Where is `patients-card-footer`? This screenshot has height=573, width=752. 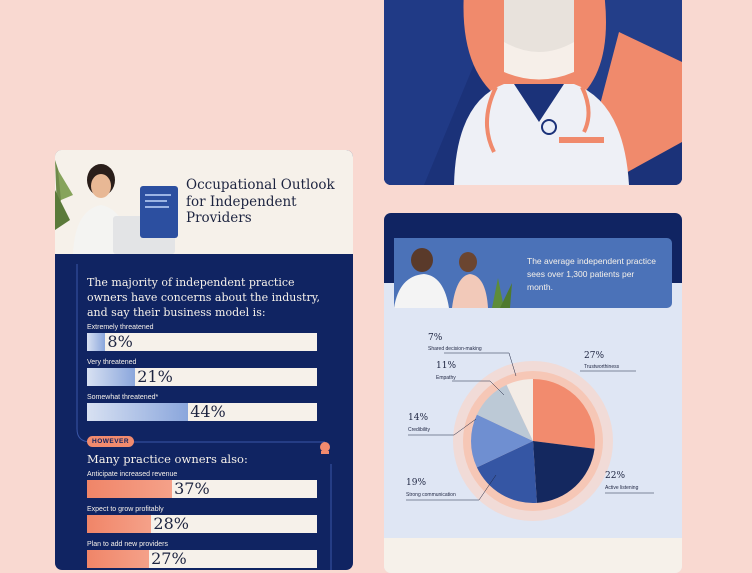 patients-card-footer is located at coordinates (533, 555).